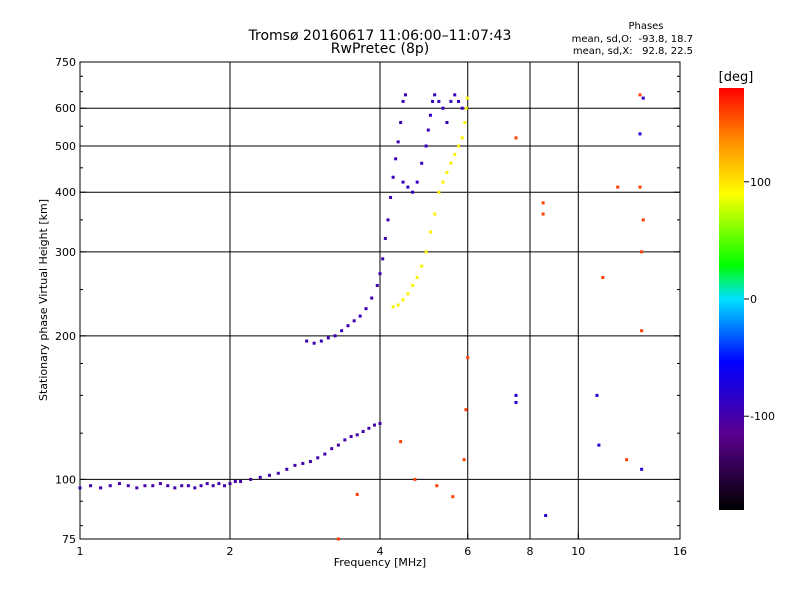 This screenshot has width=800, height=600. What do you see at coordinates (645, 26) in the screenshot?
I see `legend-title: Phases` at bounding box center [645, 26].